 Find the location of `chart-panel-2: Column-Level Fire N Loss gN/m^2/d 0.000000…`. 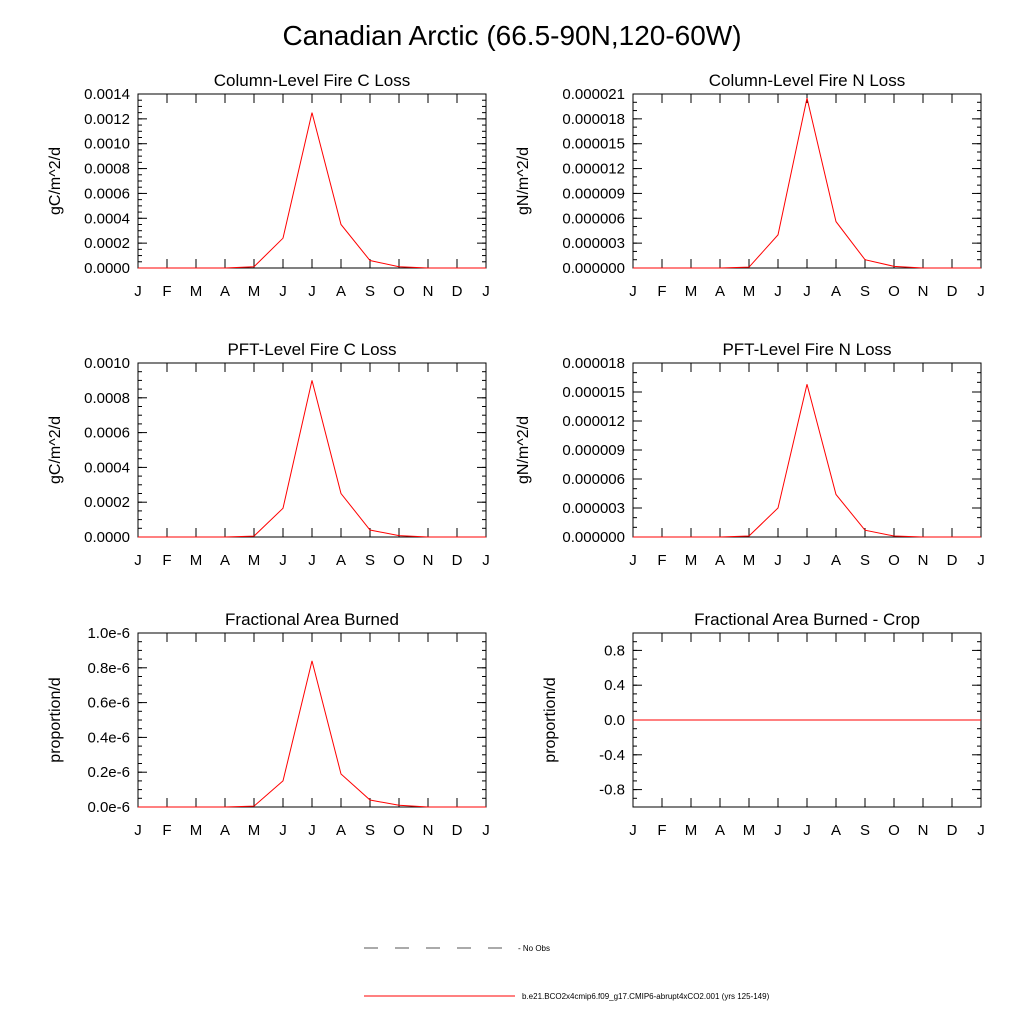

chart-panel-2: Column-Level Fire N Loss gN/m^2/d 0.000000… is located at coordinates (750, 185).